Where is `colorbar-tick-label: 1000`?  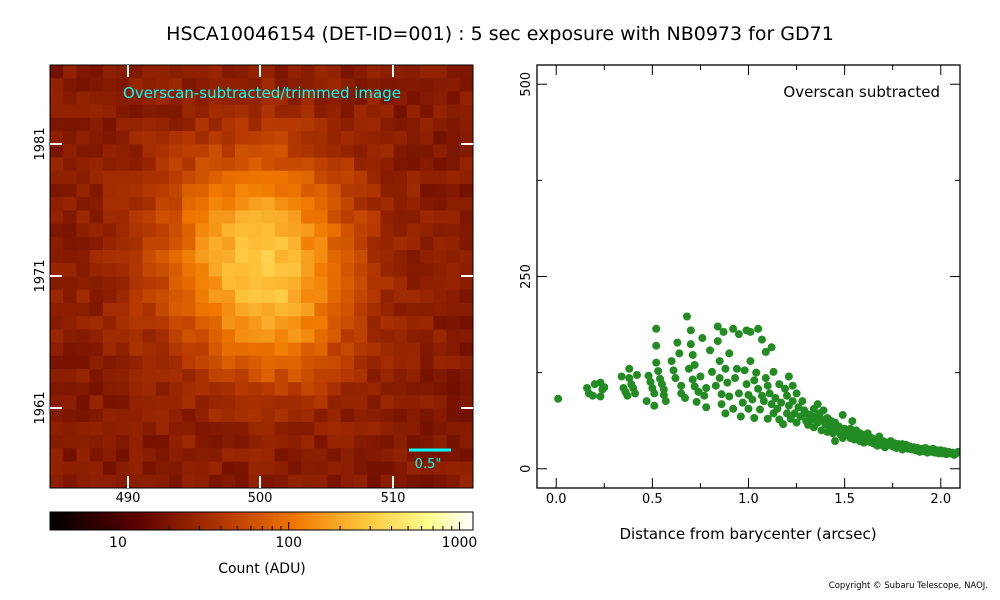
colorbar-tick-label: 1000 is located at coordinates (460, 543).